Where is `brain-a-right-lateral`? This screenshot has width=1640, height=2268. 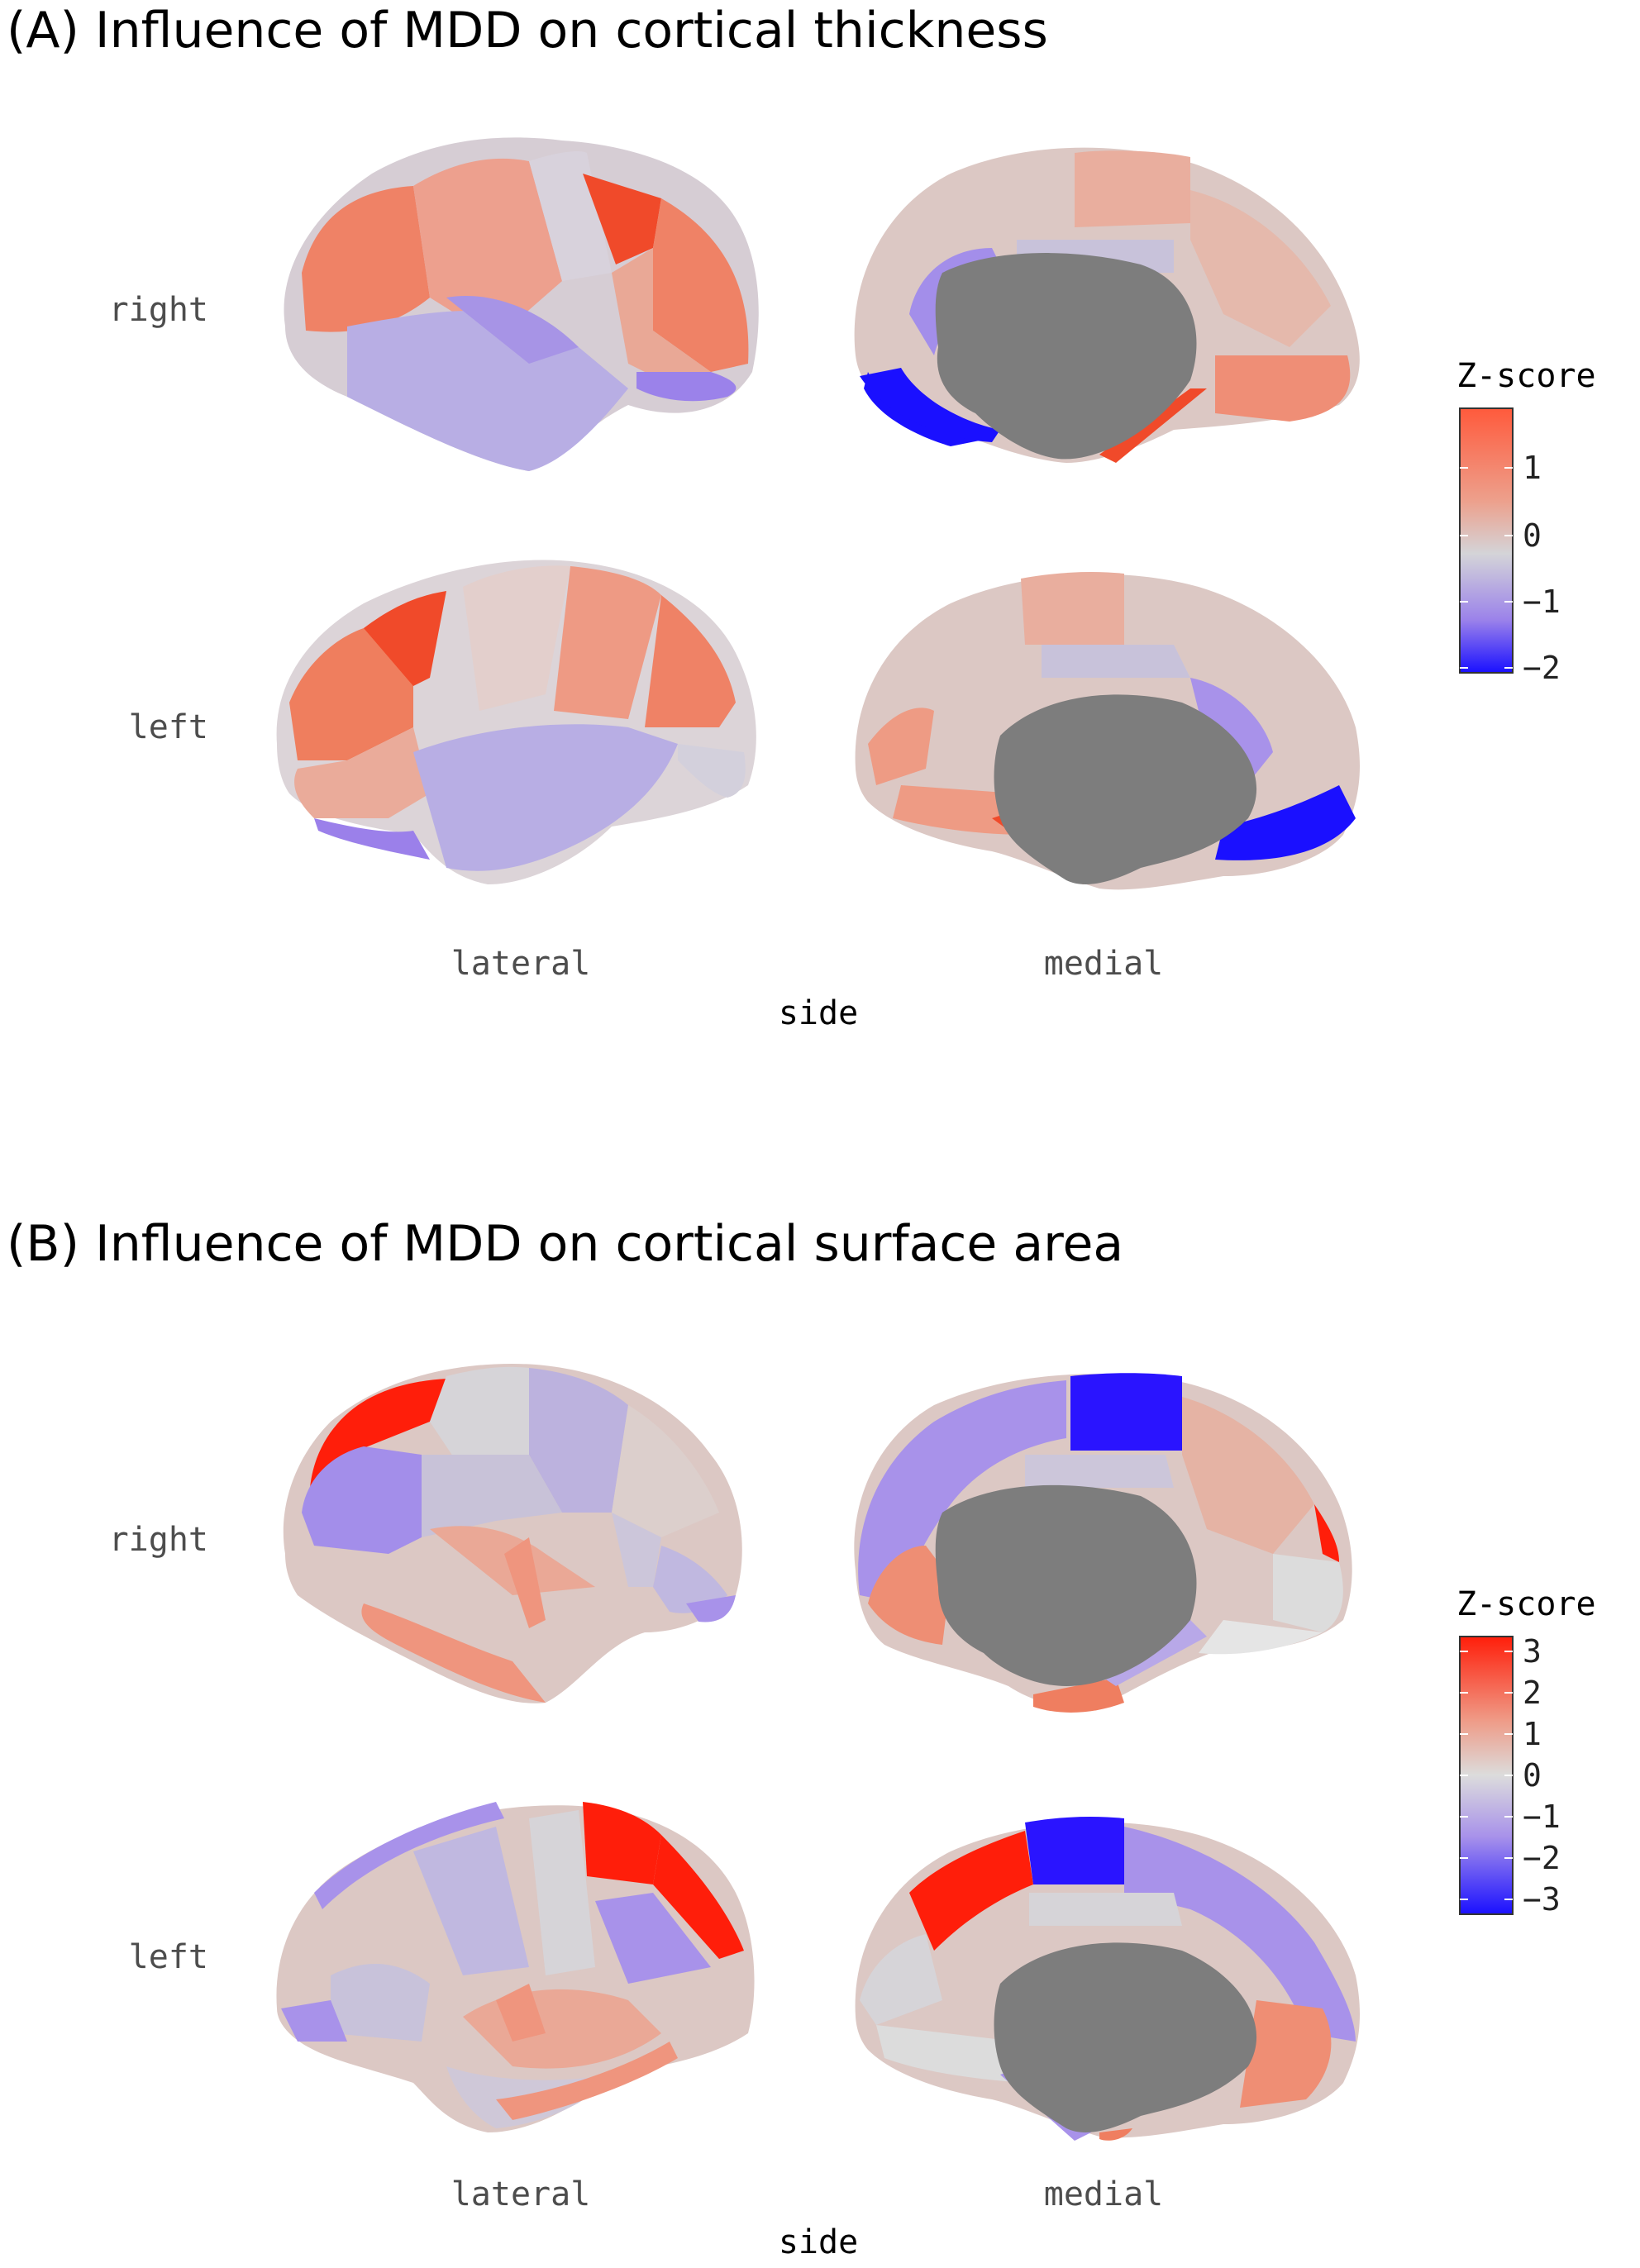
brain-a-right-lateral is located at coordinates (521, 305).